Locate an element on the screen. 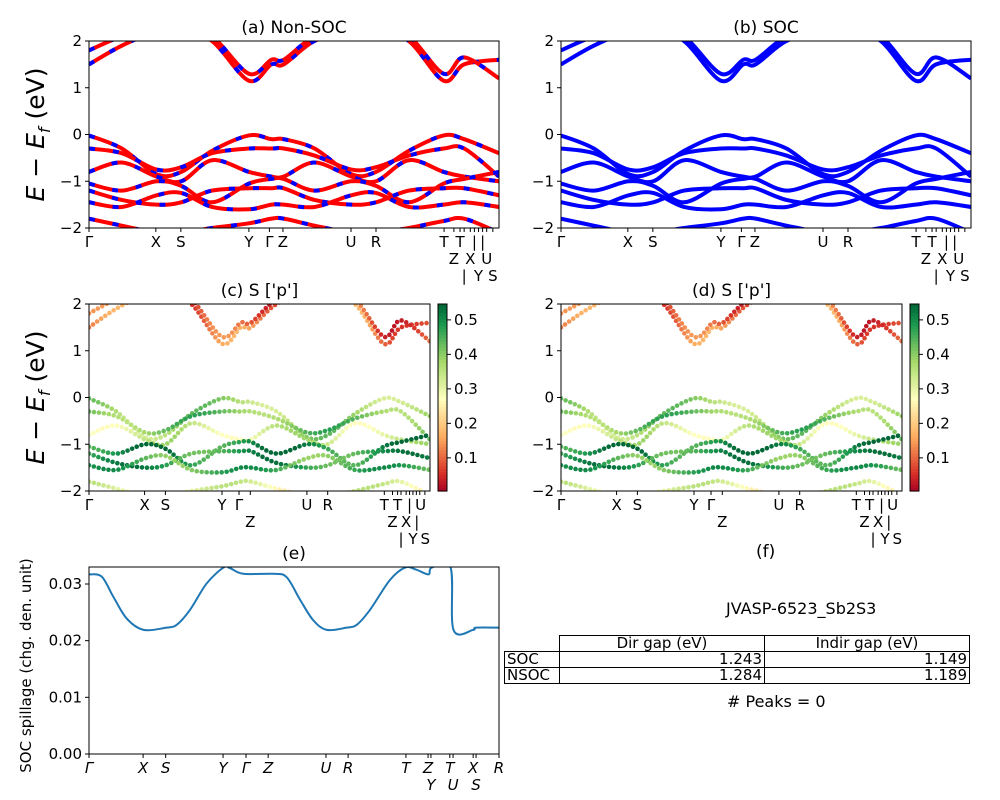 This screenshot has height=800, width=1000. x-tick-label: Γ is located at coordinates (90, 768).